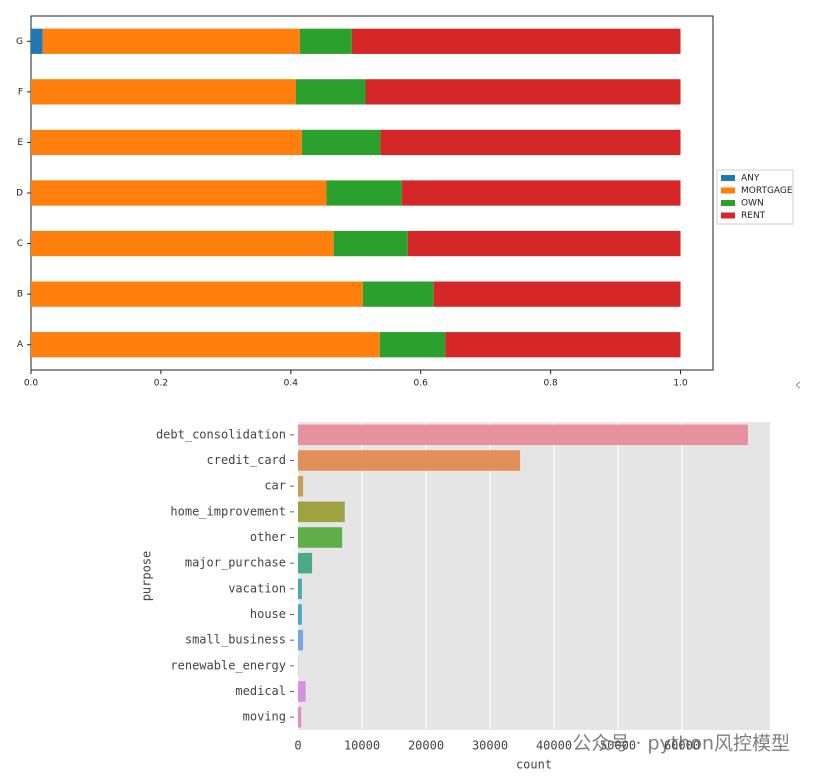  What do you see at coordinates (362, 746) in the screenshot?
I see `x-tick-label: 10000` at bounding box center [362, 746].